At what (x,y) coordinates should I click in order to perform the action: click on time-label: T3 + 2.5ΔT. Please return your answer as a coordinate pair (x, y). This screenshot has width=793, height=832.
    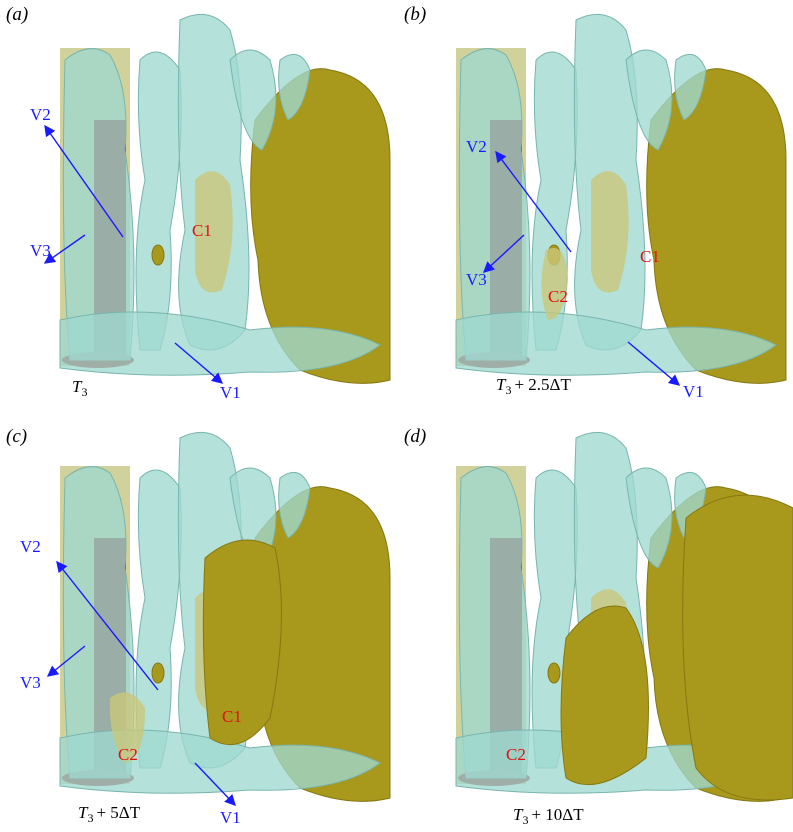
    Looking at the image, I should click on (533, 386).